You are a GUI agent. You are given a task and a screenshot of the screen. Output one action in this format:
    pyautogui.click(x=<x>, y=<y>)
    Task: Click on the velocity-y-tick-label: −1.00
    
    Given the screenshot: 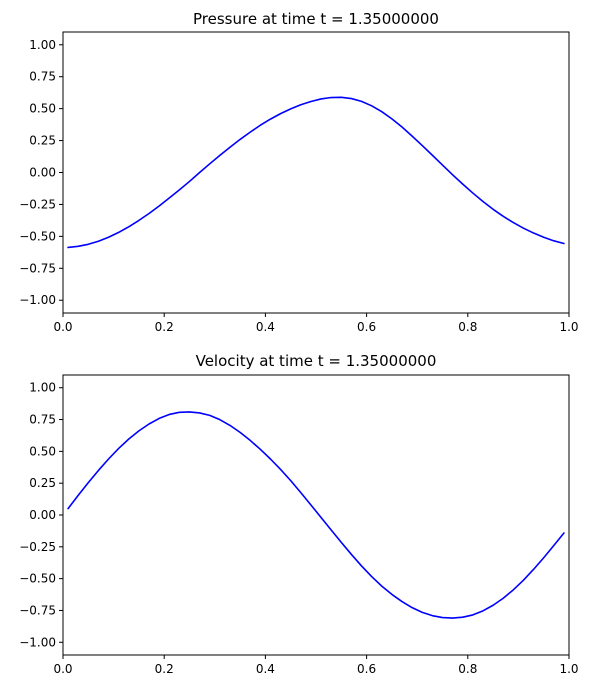 What is the action you would take?
    pyautogui.click(x=37, y=642)
    